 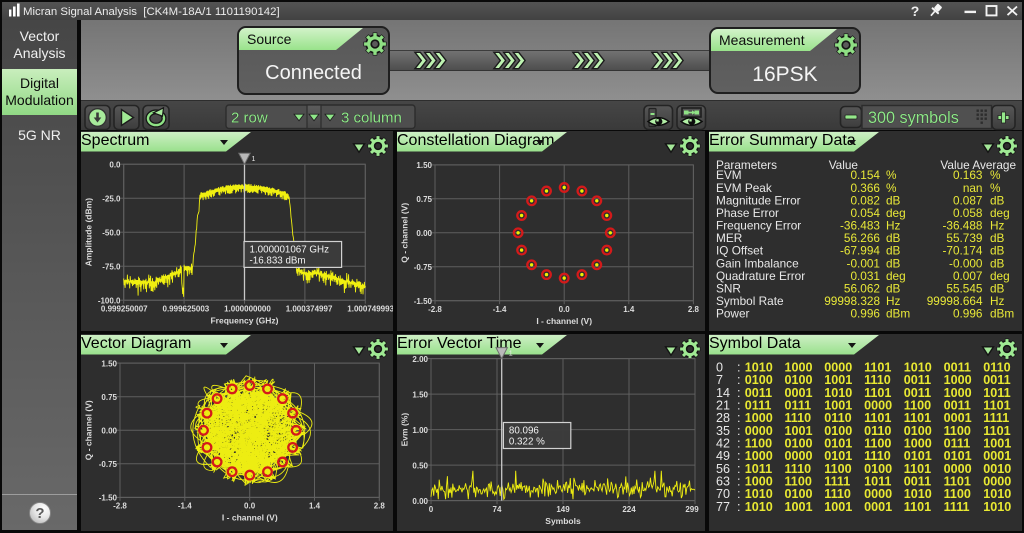 What do you see at coordinates (694, 309) in the screenshot?
I see `svg-text: 2.8` at bounding box center [694, 309].